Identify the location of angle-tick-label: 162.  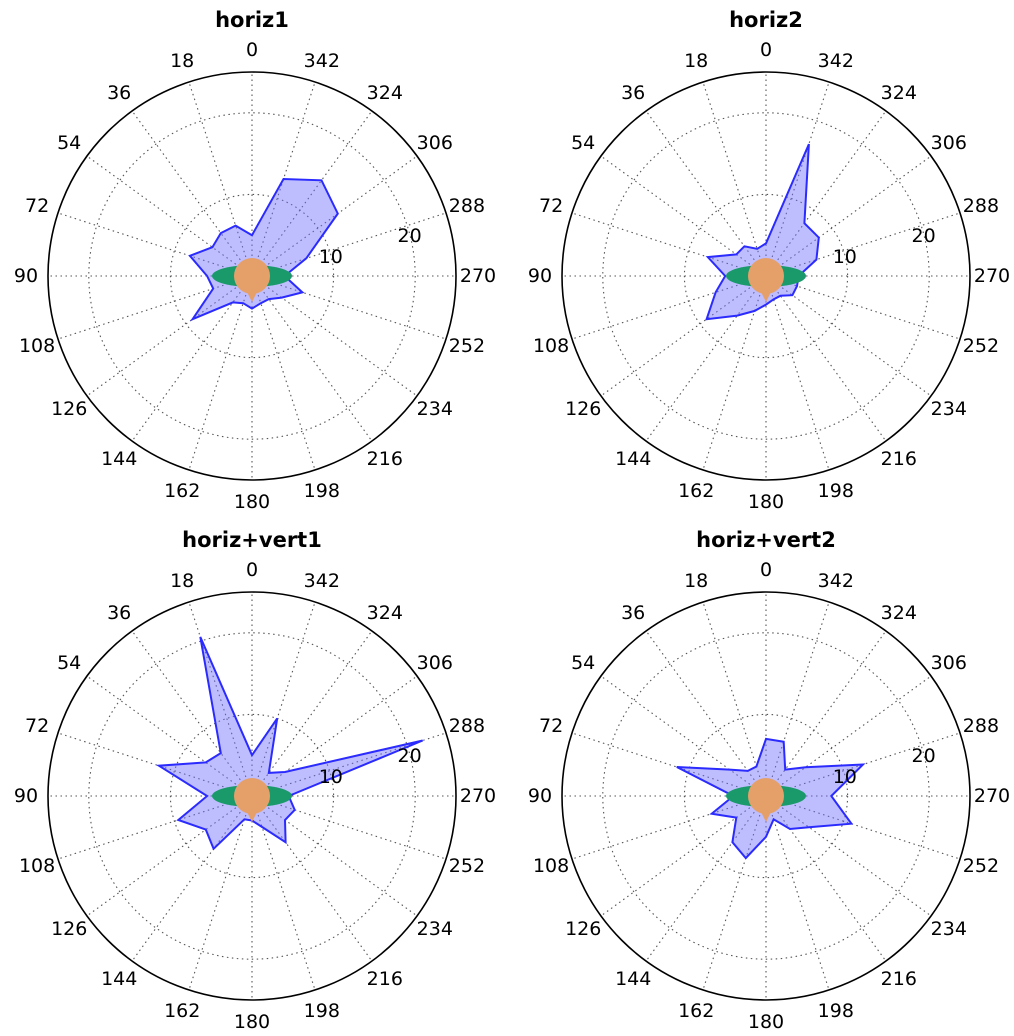
(696, 1011).